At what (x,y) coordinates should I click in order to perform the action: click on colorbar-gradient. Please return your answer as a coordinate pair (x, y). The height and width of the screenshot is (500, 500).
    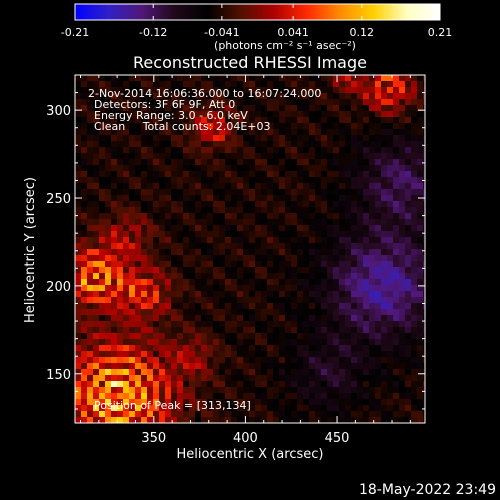
    Looking at the image, I should click on (257, 12).